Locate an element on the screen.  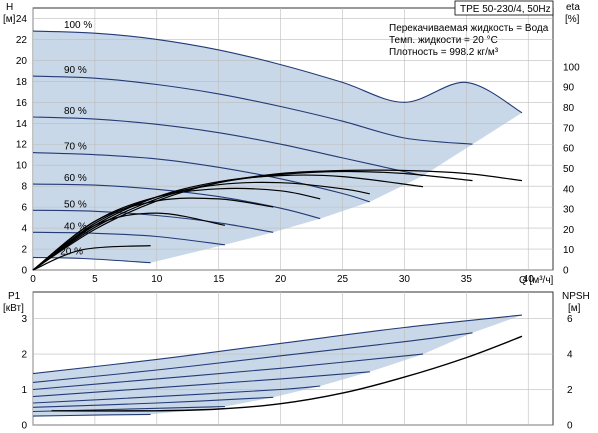
right-axis-title-eta-unit: [%] is located at coordinates (572, 19).